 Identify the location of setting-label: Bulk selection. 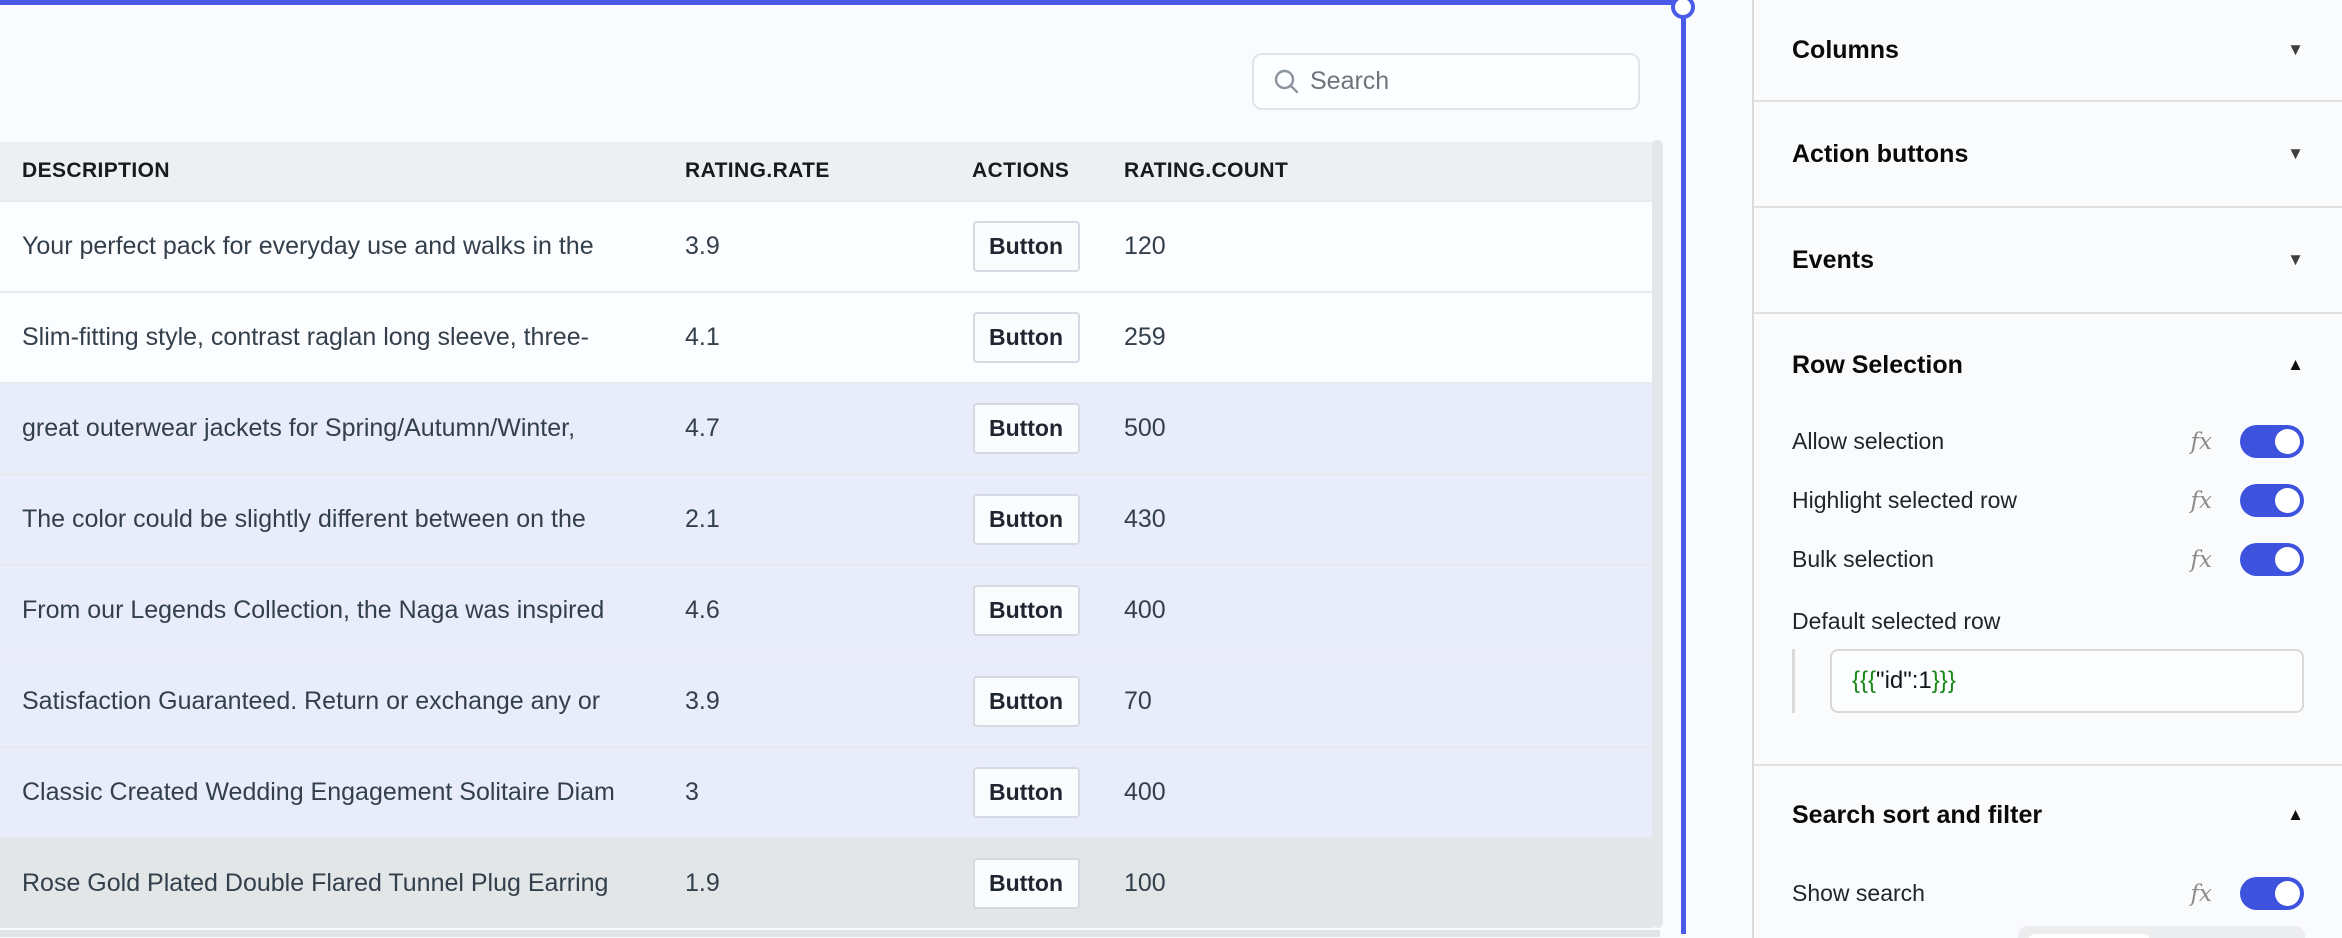
(1863, 559).